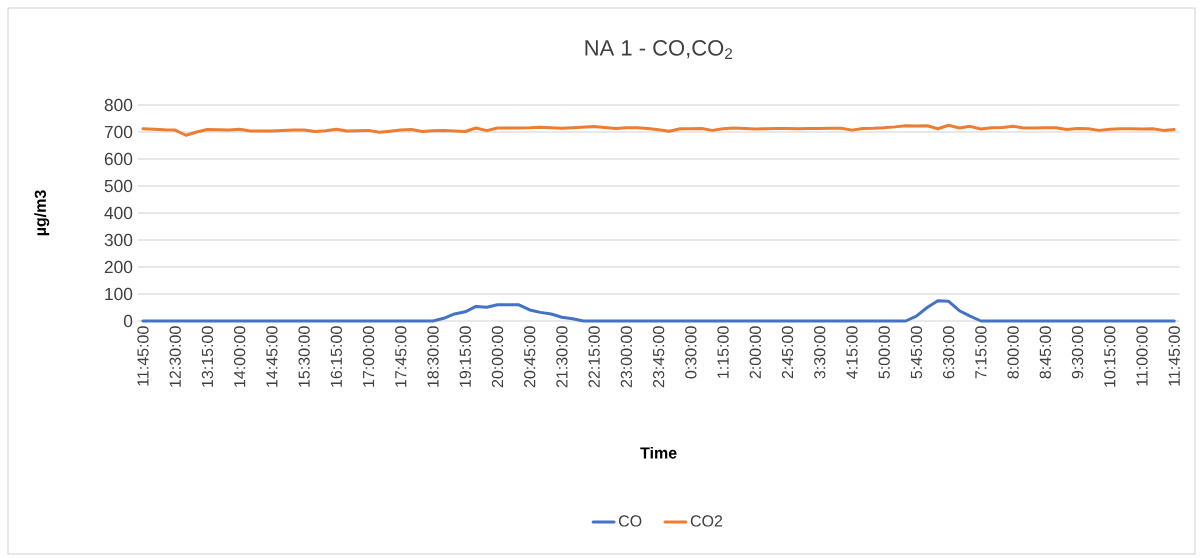  What do you see at coordinates (465, 356) in the screenshot?
I see `x-tick-label: 19:15:00` at bounding box center [465, 356].